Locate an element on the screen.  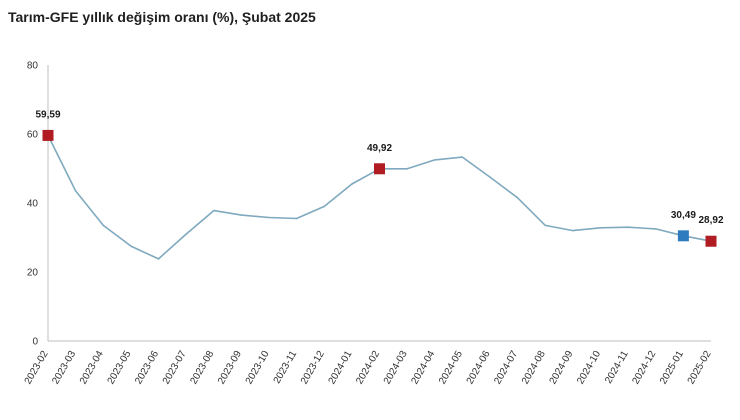
x-tick-label: 2025-01 is located at coordinates (672, 368).